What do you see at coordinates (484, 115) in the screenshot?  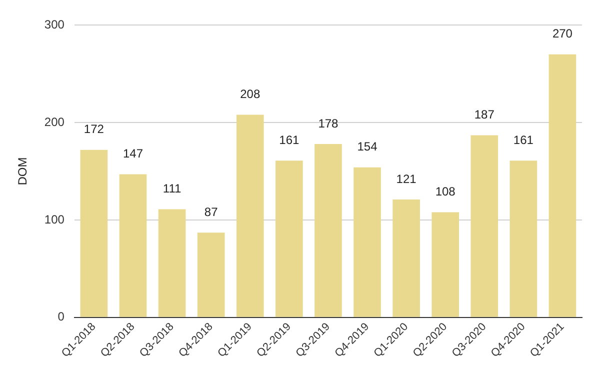 I see `data-label: 187` at bounding box center [484, 115].